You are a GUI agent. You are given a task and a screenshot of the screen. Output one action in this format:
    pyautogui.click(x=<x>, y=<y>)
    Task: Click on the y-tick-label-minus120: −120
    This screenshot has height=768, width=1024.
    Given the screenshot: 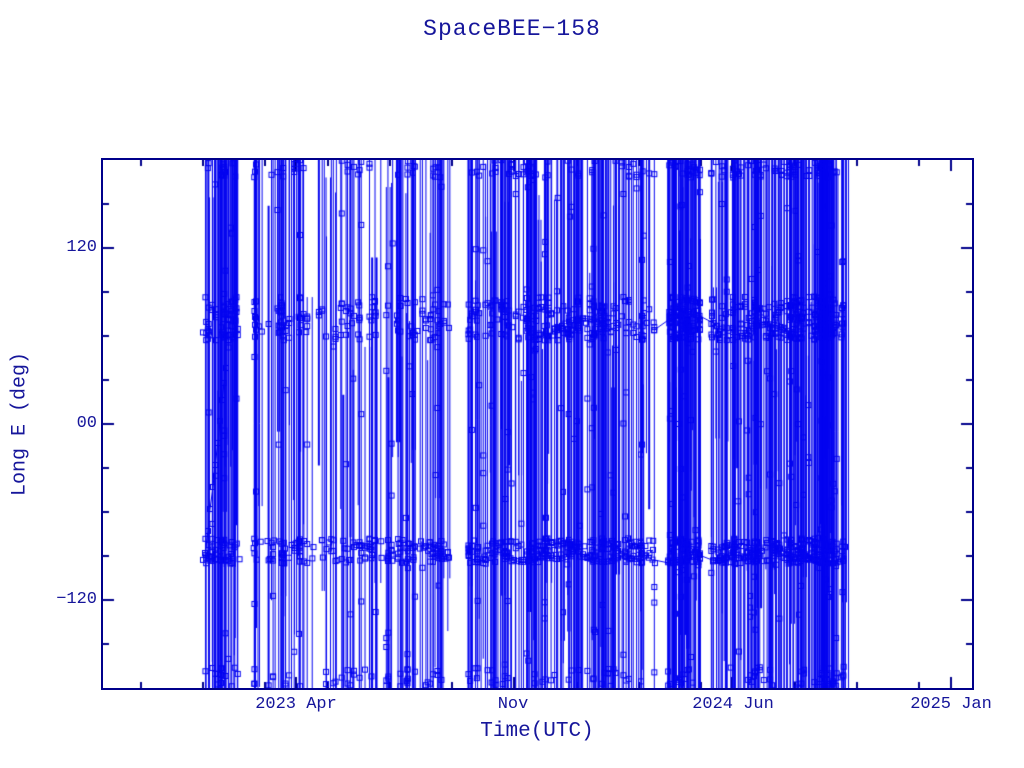 What is the action you would take?
    pyautogui.click(x=76, y=599)
    